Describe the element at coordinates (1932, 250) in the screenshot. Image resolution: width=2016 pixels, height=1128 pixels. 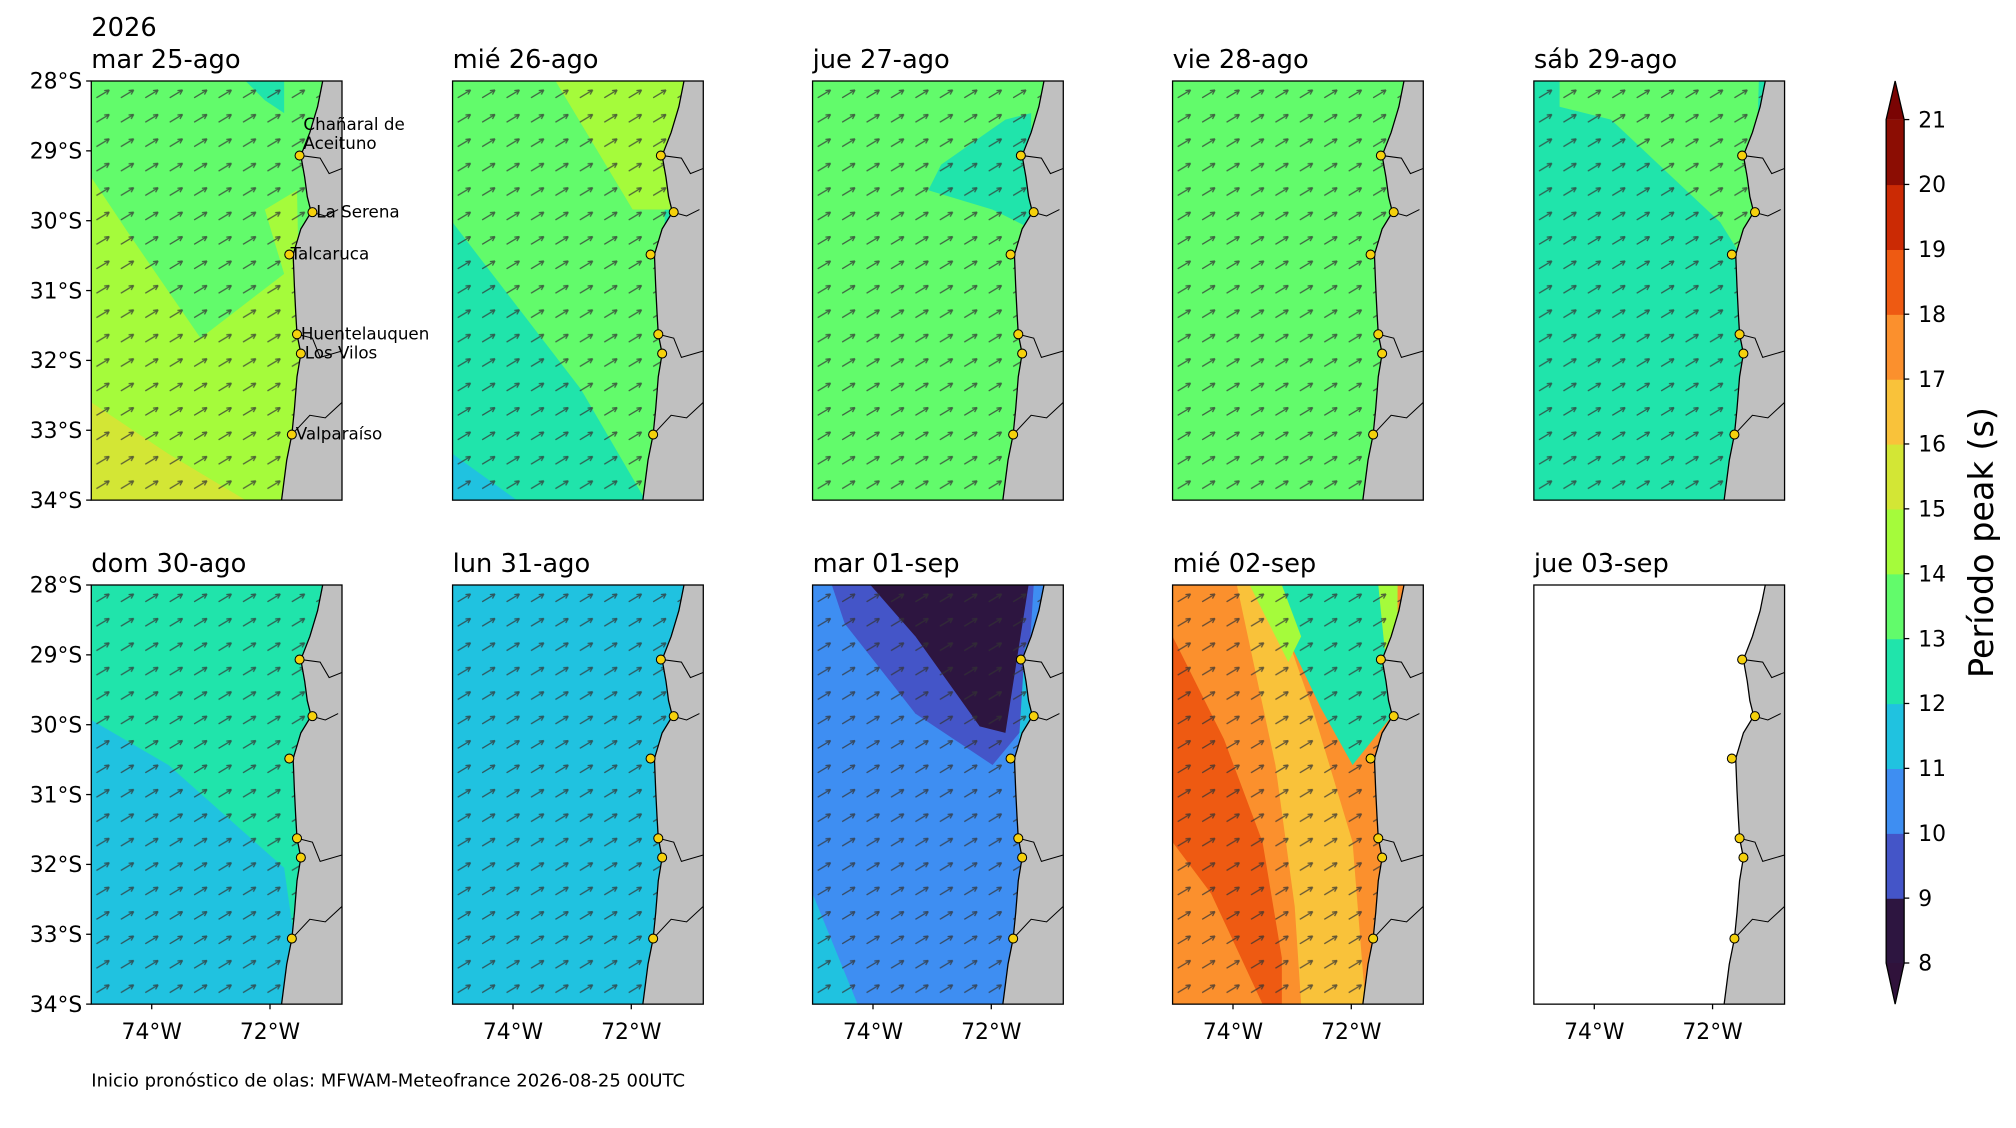
I see `colorbar-tick-label: 19` at that location.